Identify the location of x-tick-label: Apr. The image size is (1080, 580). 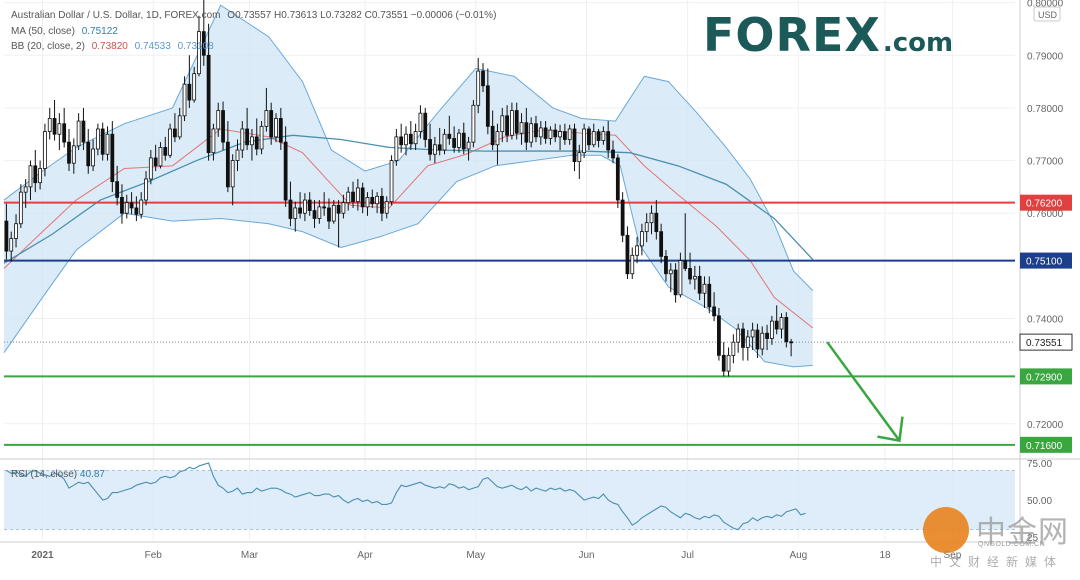
(365, 555).